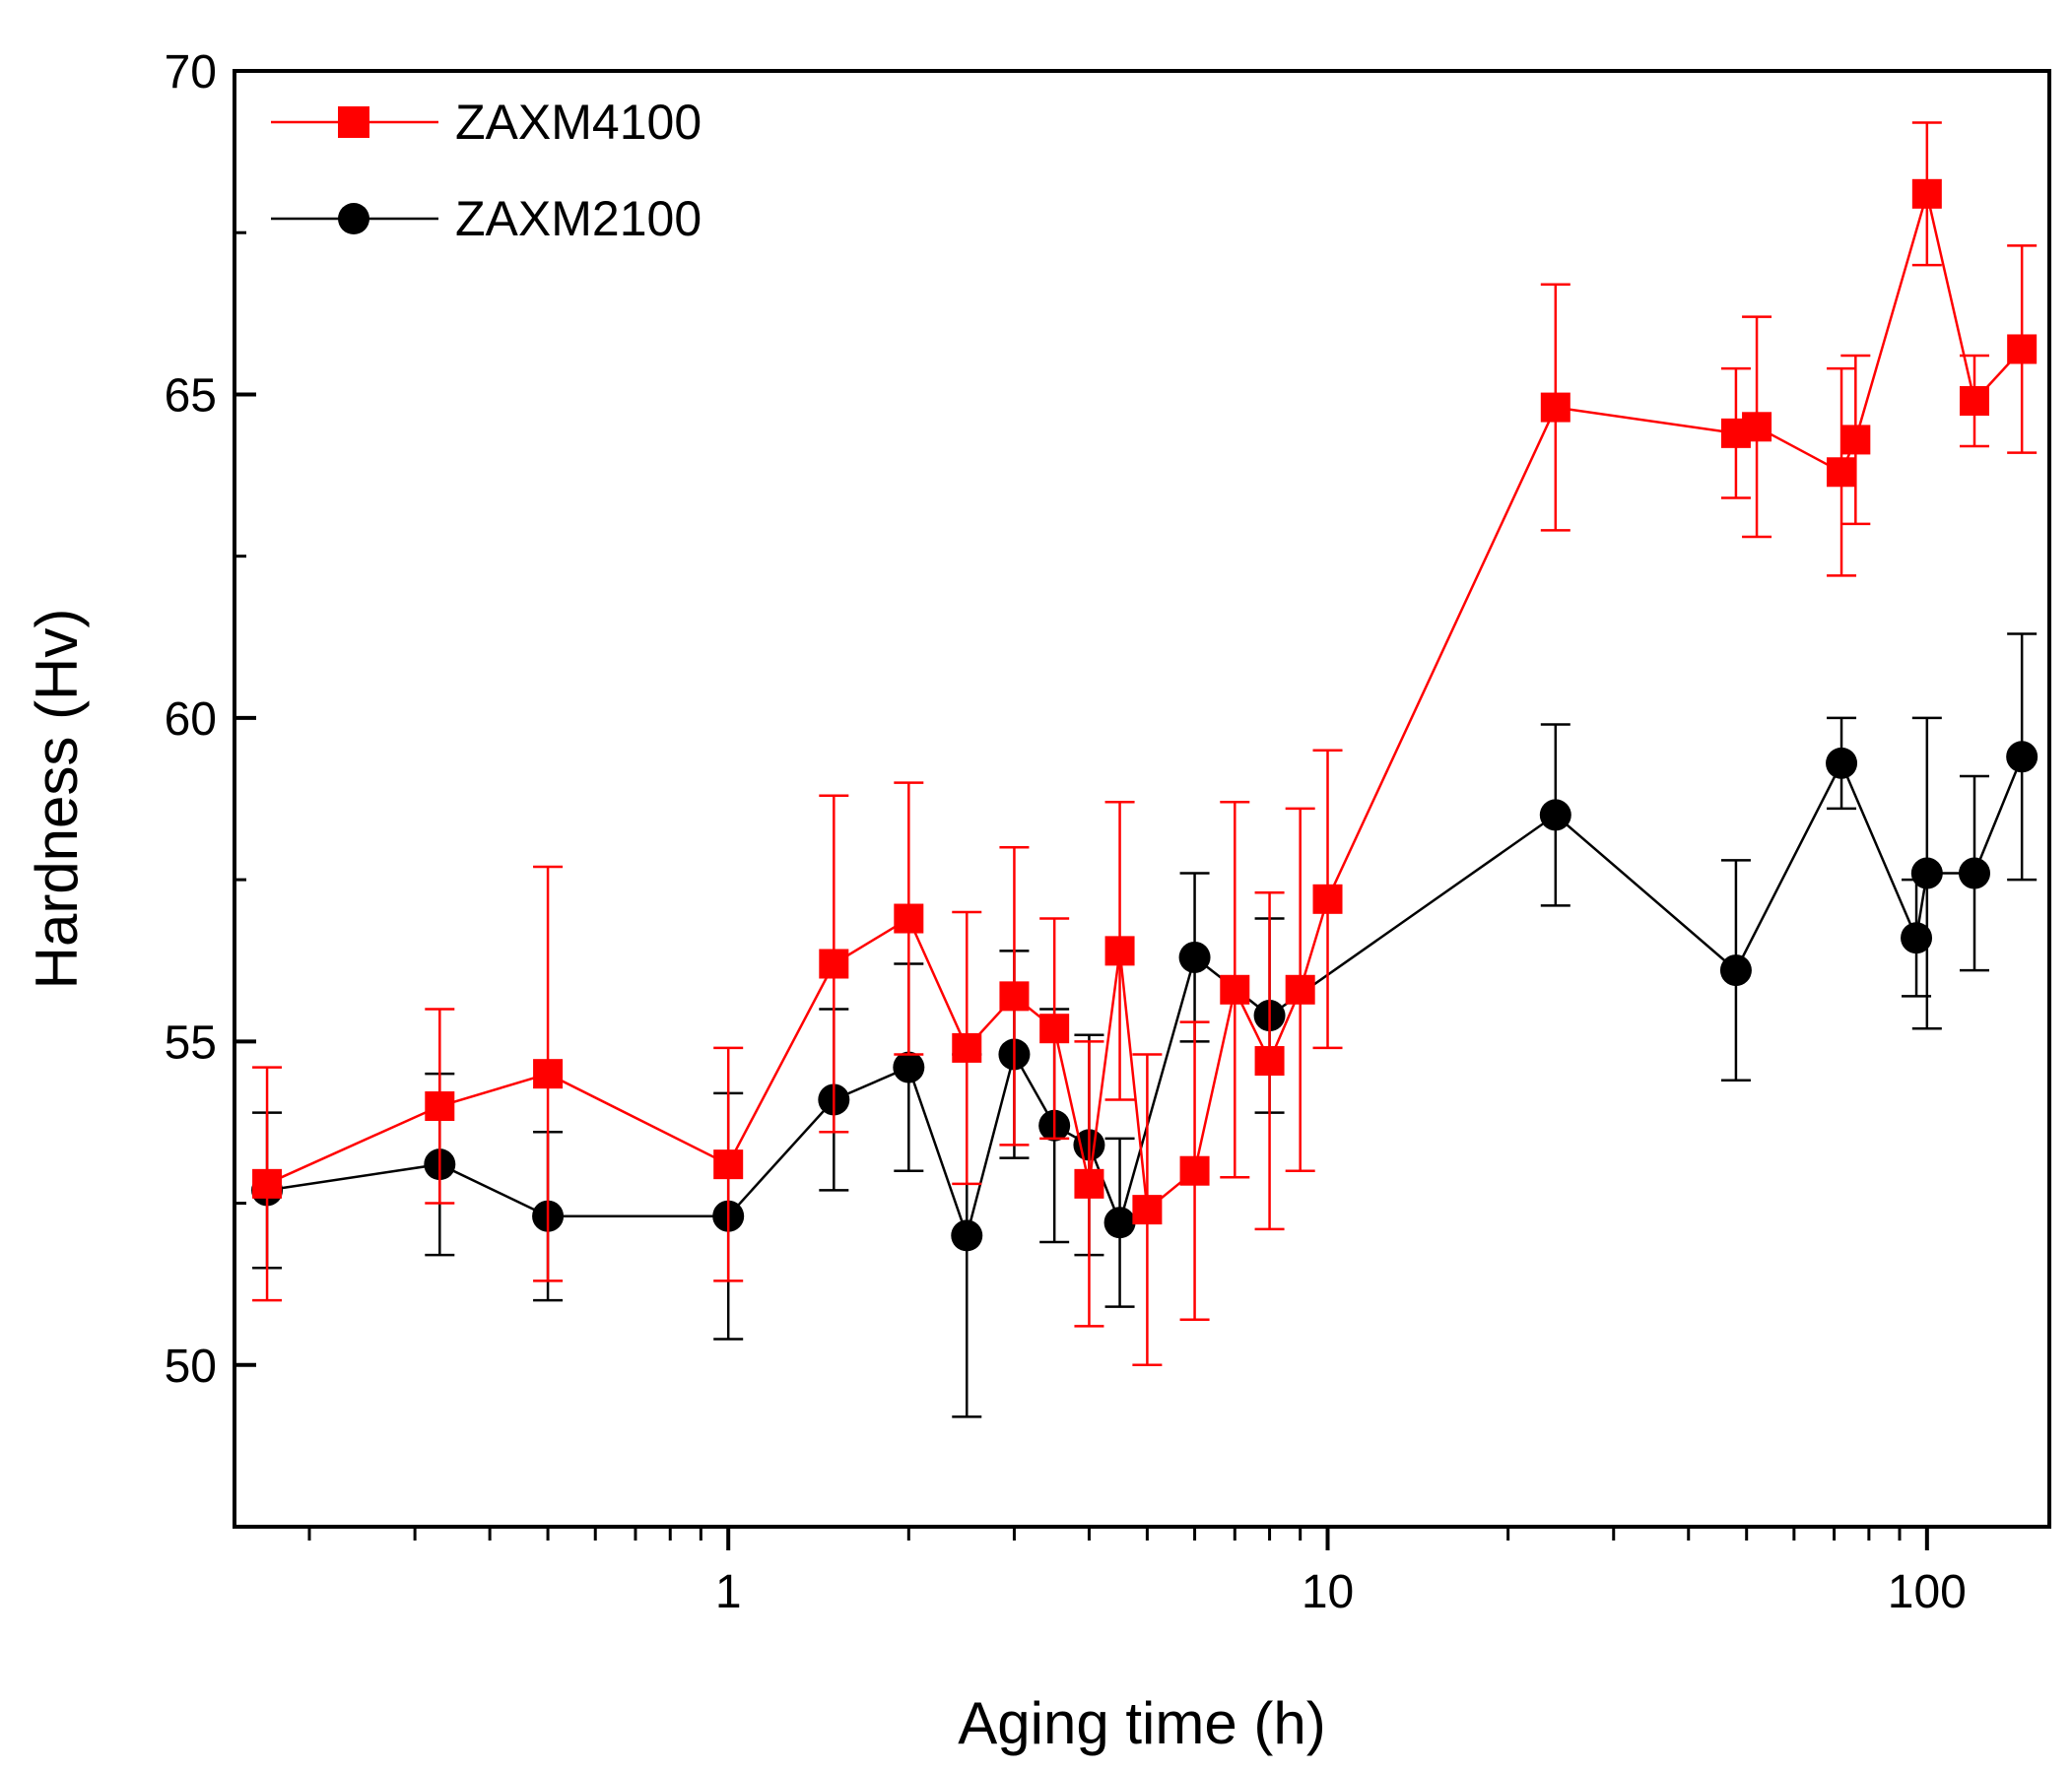  What do you see at coordinates (729, 1592) in the screenshot?
I see `x-tick-label: 1` at bounding box center [729, 1592].